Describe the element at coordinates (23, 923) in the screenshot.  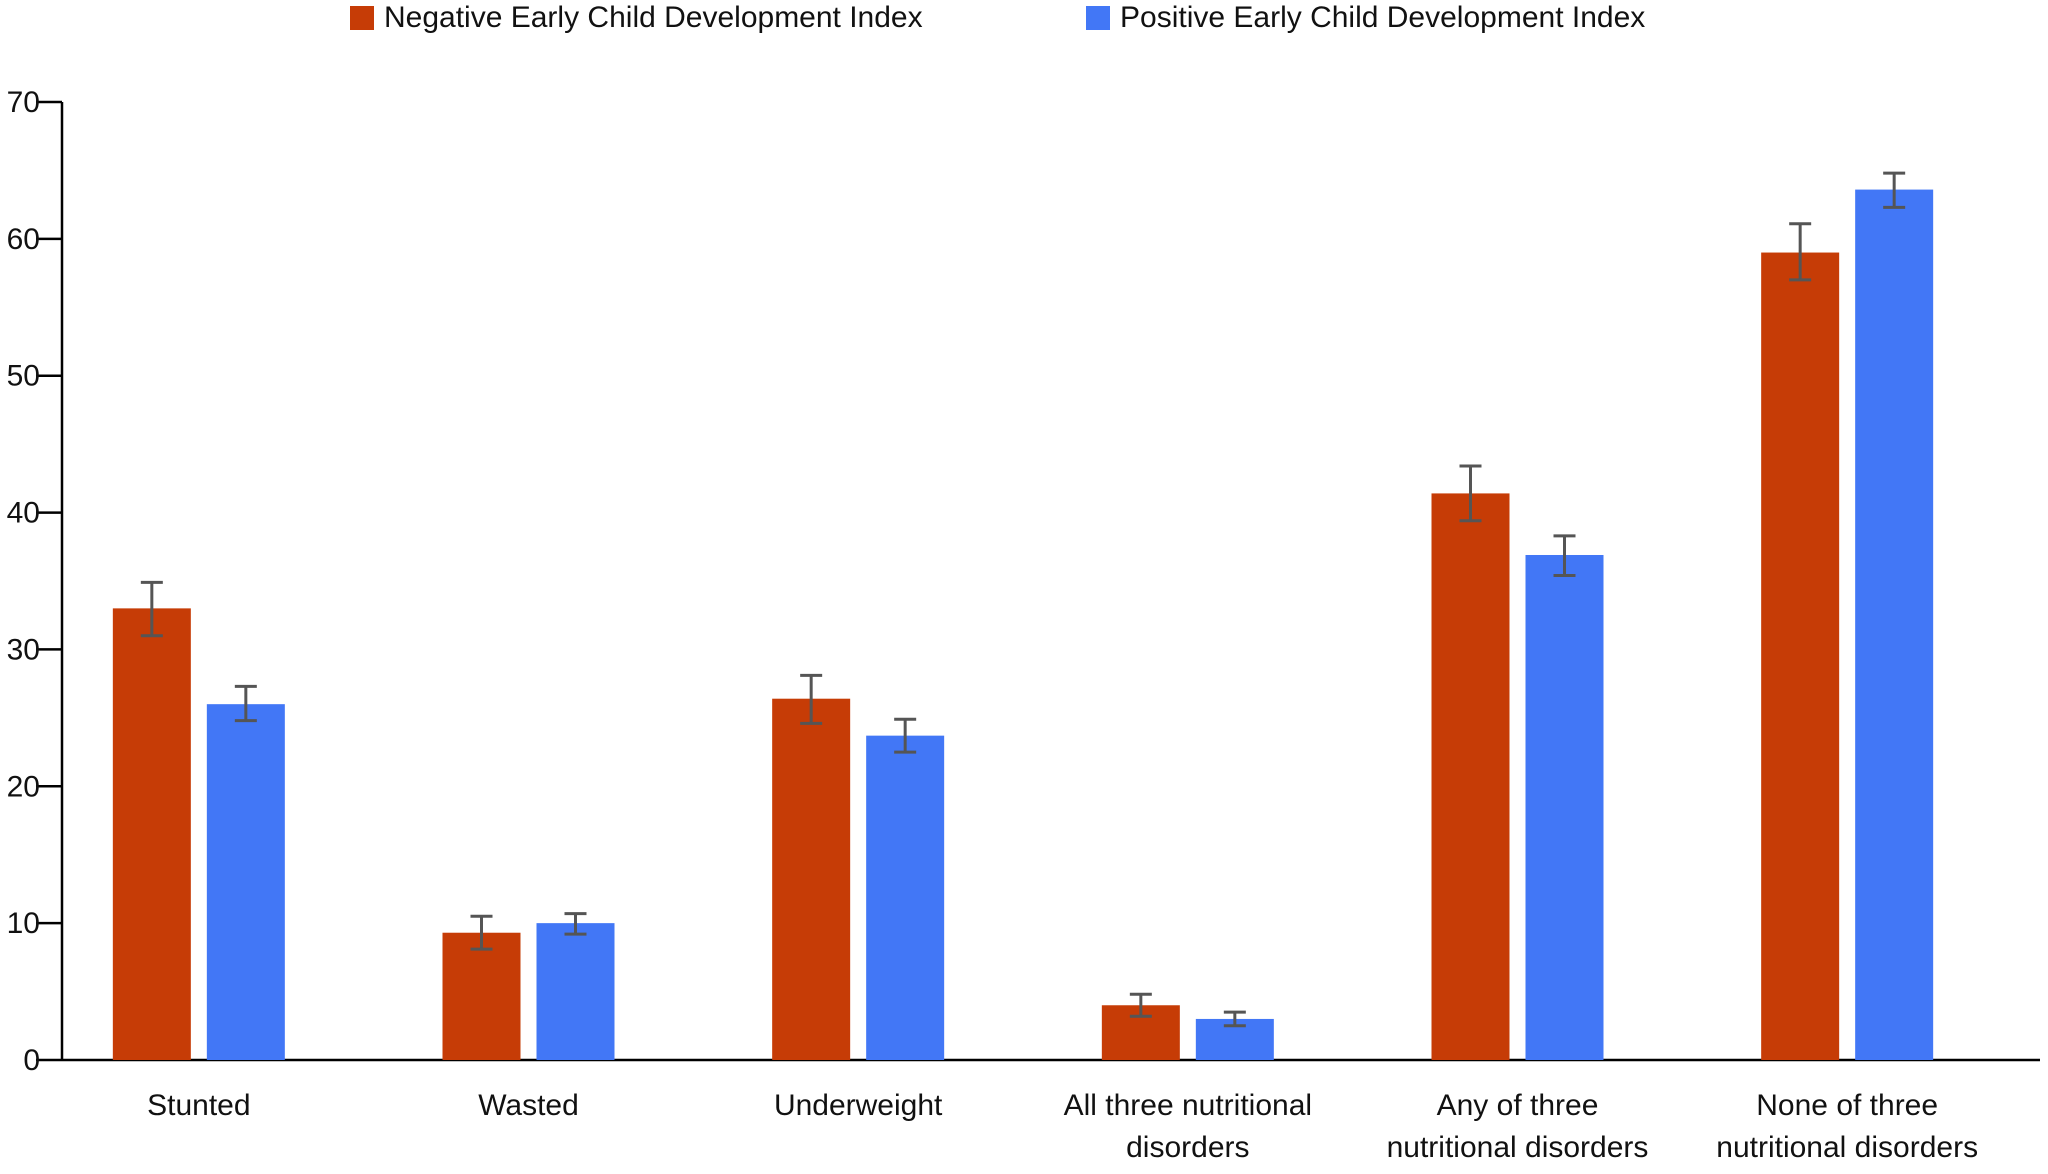
I see `y-tick-label: 10` at that location.